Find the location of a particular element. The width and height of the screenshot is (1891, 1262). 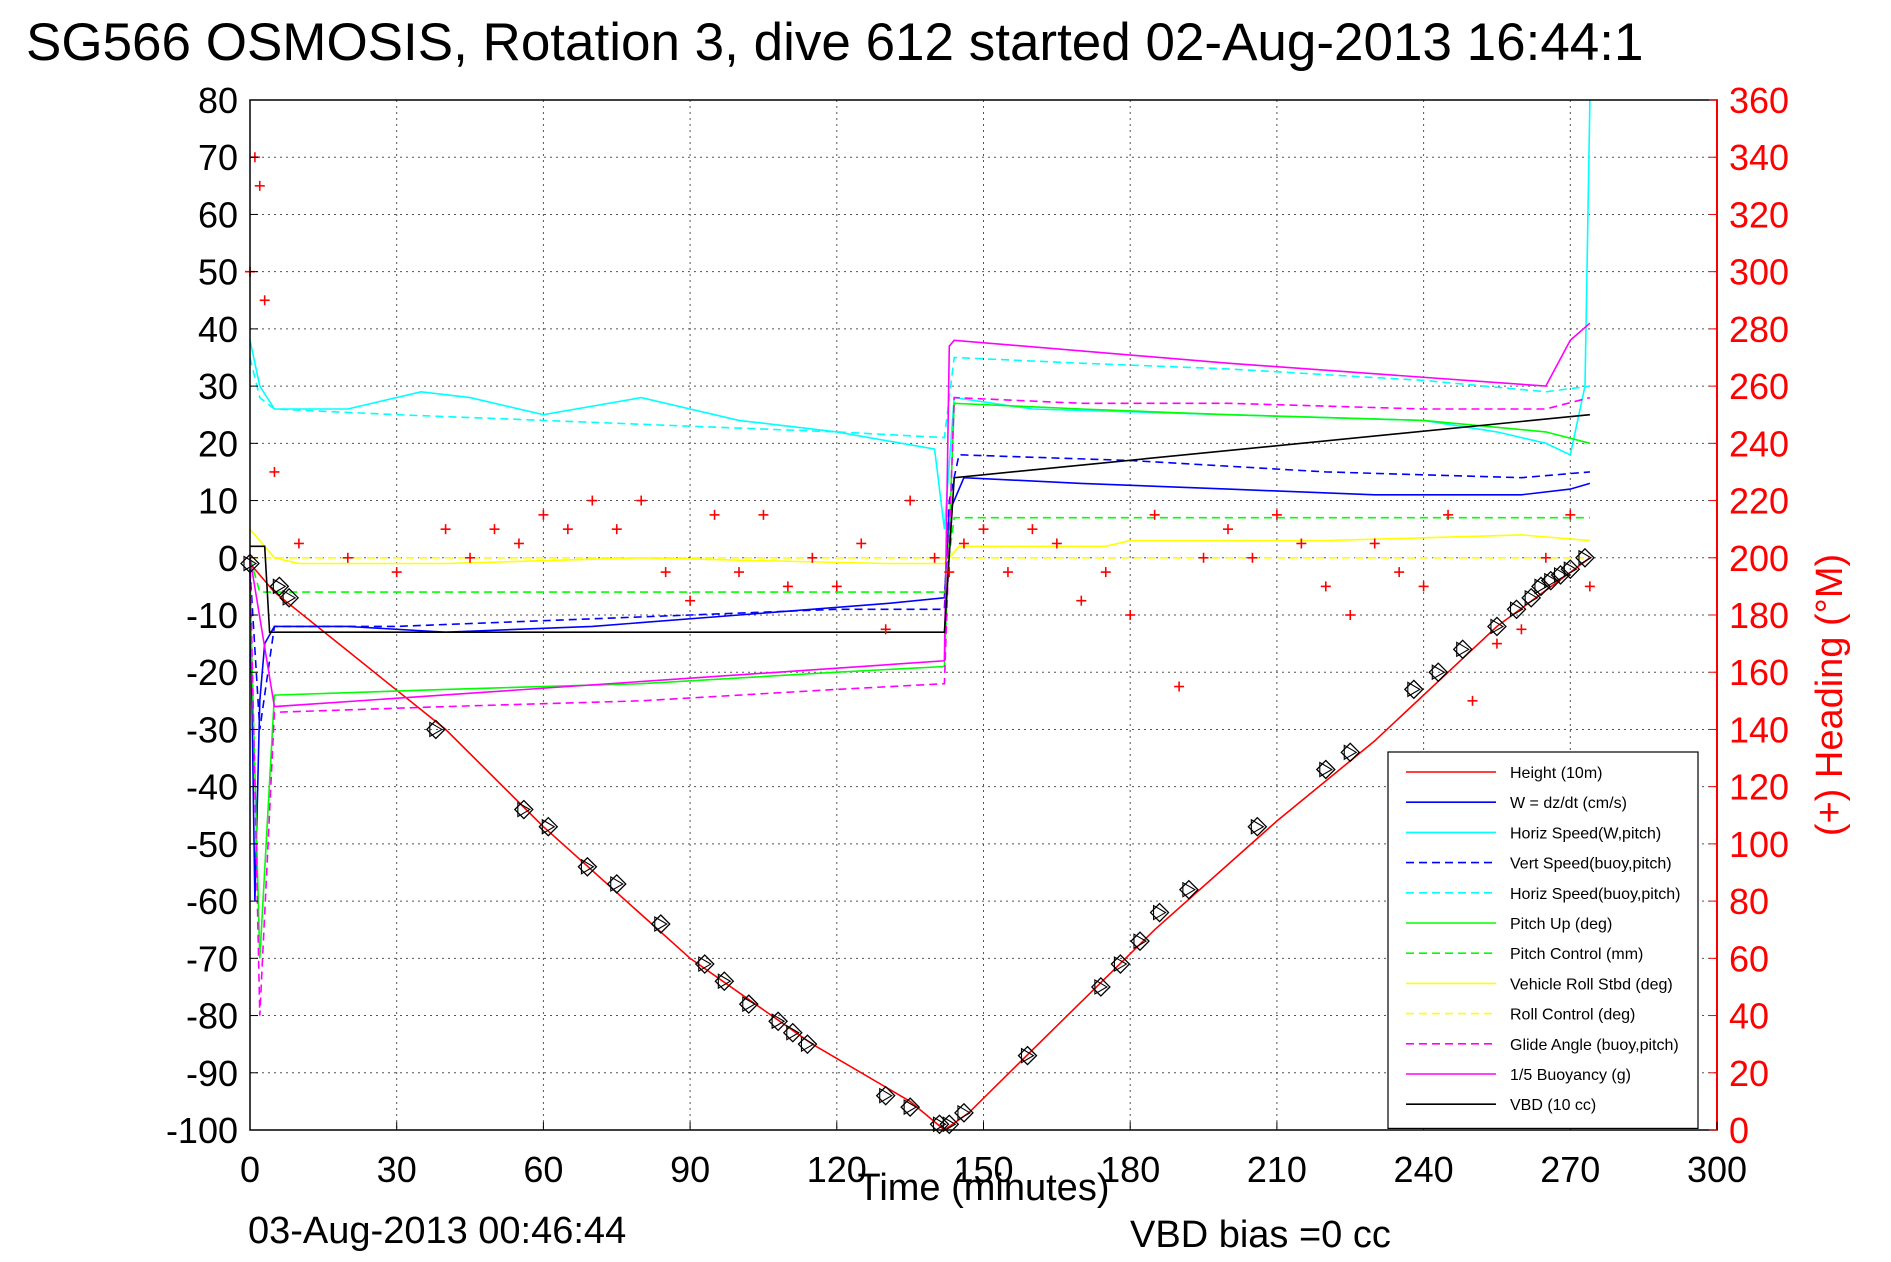

y-tick-label: 60 is located at coordinates (218, 214).